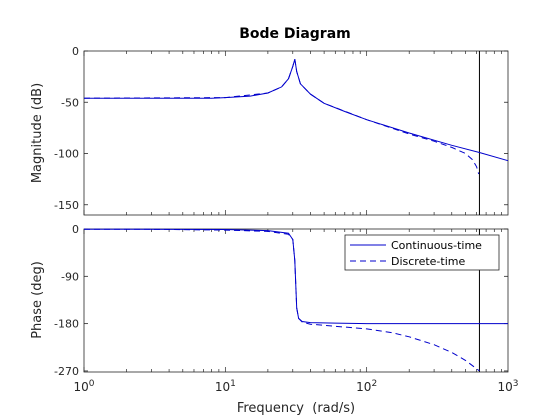  I want to click on x-tick-label: 10¹, so click(225, 386).